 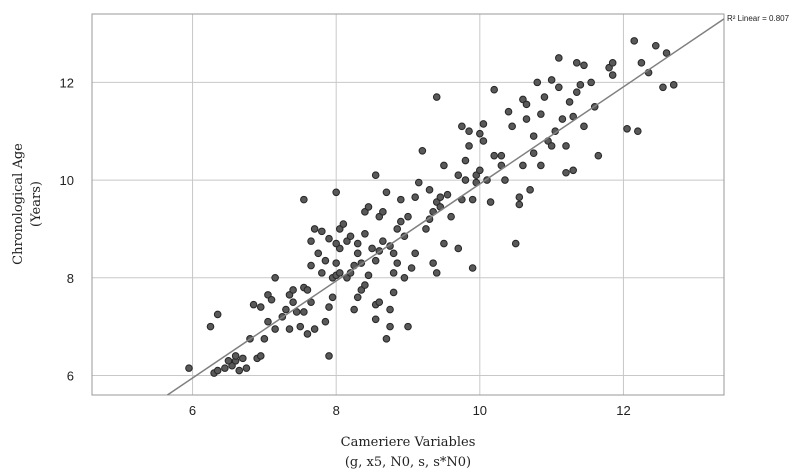 What do you see at coordinates (67, 82) in the screenshot?
I see `y-tick-label: 12` at bounding box center [67, 82].